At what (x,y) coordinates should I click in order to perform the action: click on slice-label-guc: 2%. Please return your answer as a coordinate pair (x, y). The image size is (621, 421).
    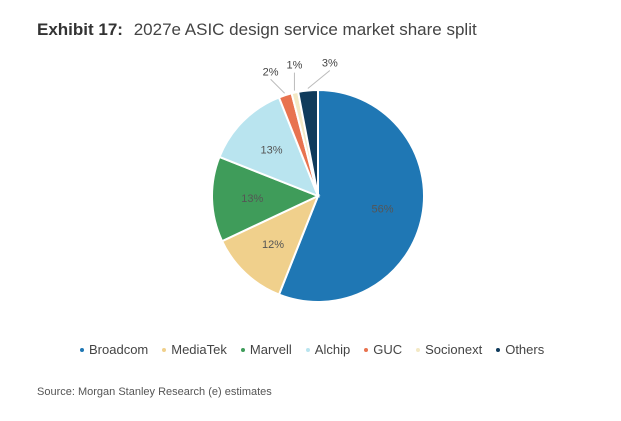
    Looking at the image, I should click on (271, 72).